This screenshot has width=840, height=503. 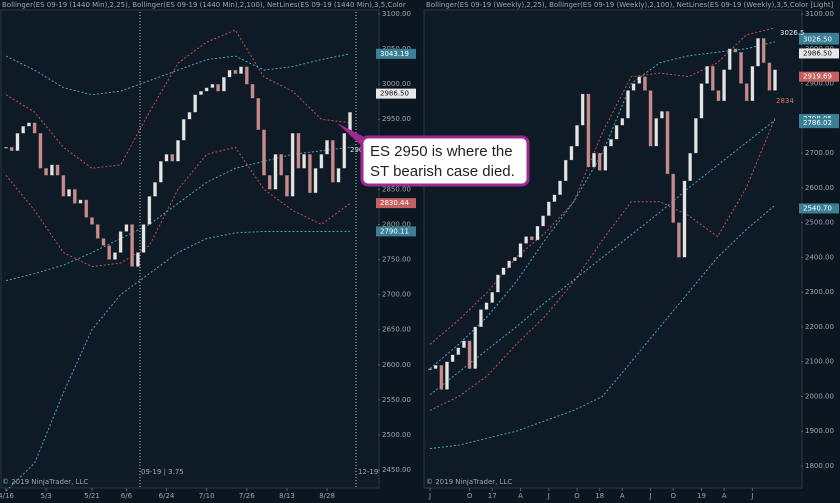 I want to click on y-tick-label: 2850.00, so click(x=396, y=189).